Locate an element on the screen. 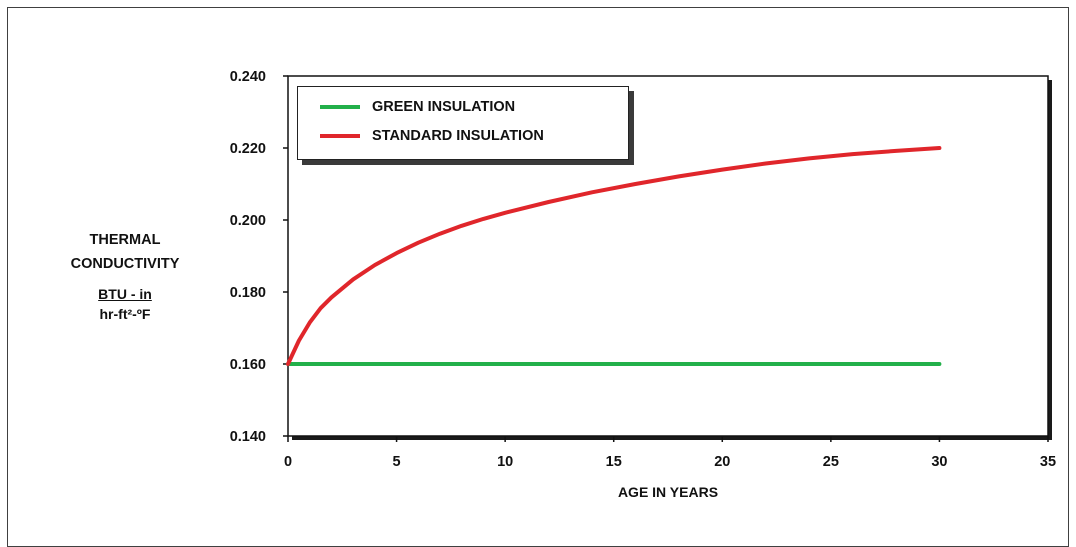 The height and width of the screenshot is (547, 1076). legend-item-standard: STANDARD INSULATION is located at coordinates (432, 136).